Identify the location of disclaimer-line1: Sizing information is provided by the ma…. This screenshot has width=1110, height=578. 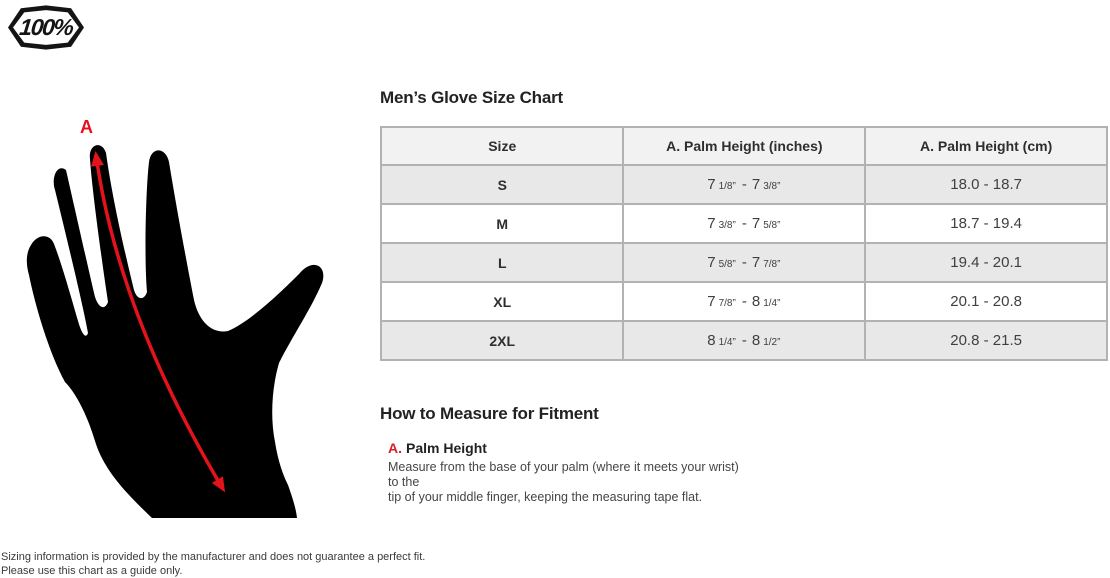
(213, 557).